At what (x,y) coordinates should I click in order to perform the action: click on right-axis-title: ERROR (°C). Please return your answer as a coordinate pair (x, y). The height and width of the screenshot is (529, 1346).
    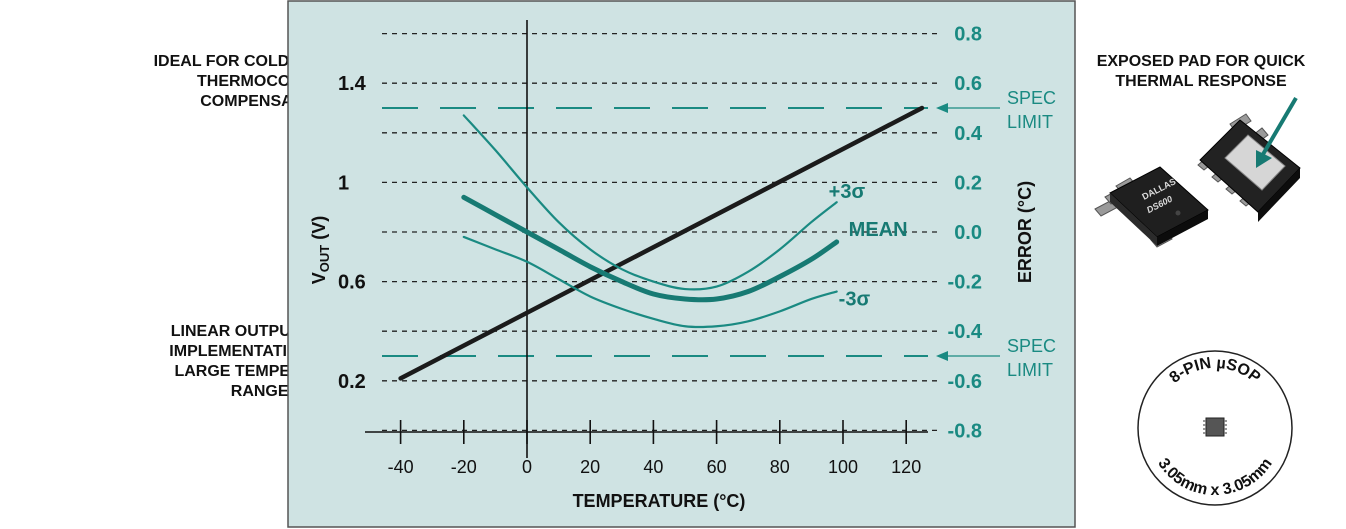
    Looking at the image, I should click on (1025, 232).